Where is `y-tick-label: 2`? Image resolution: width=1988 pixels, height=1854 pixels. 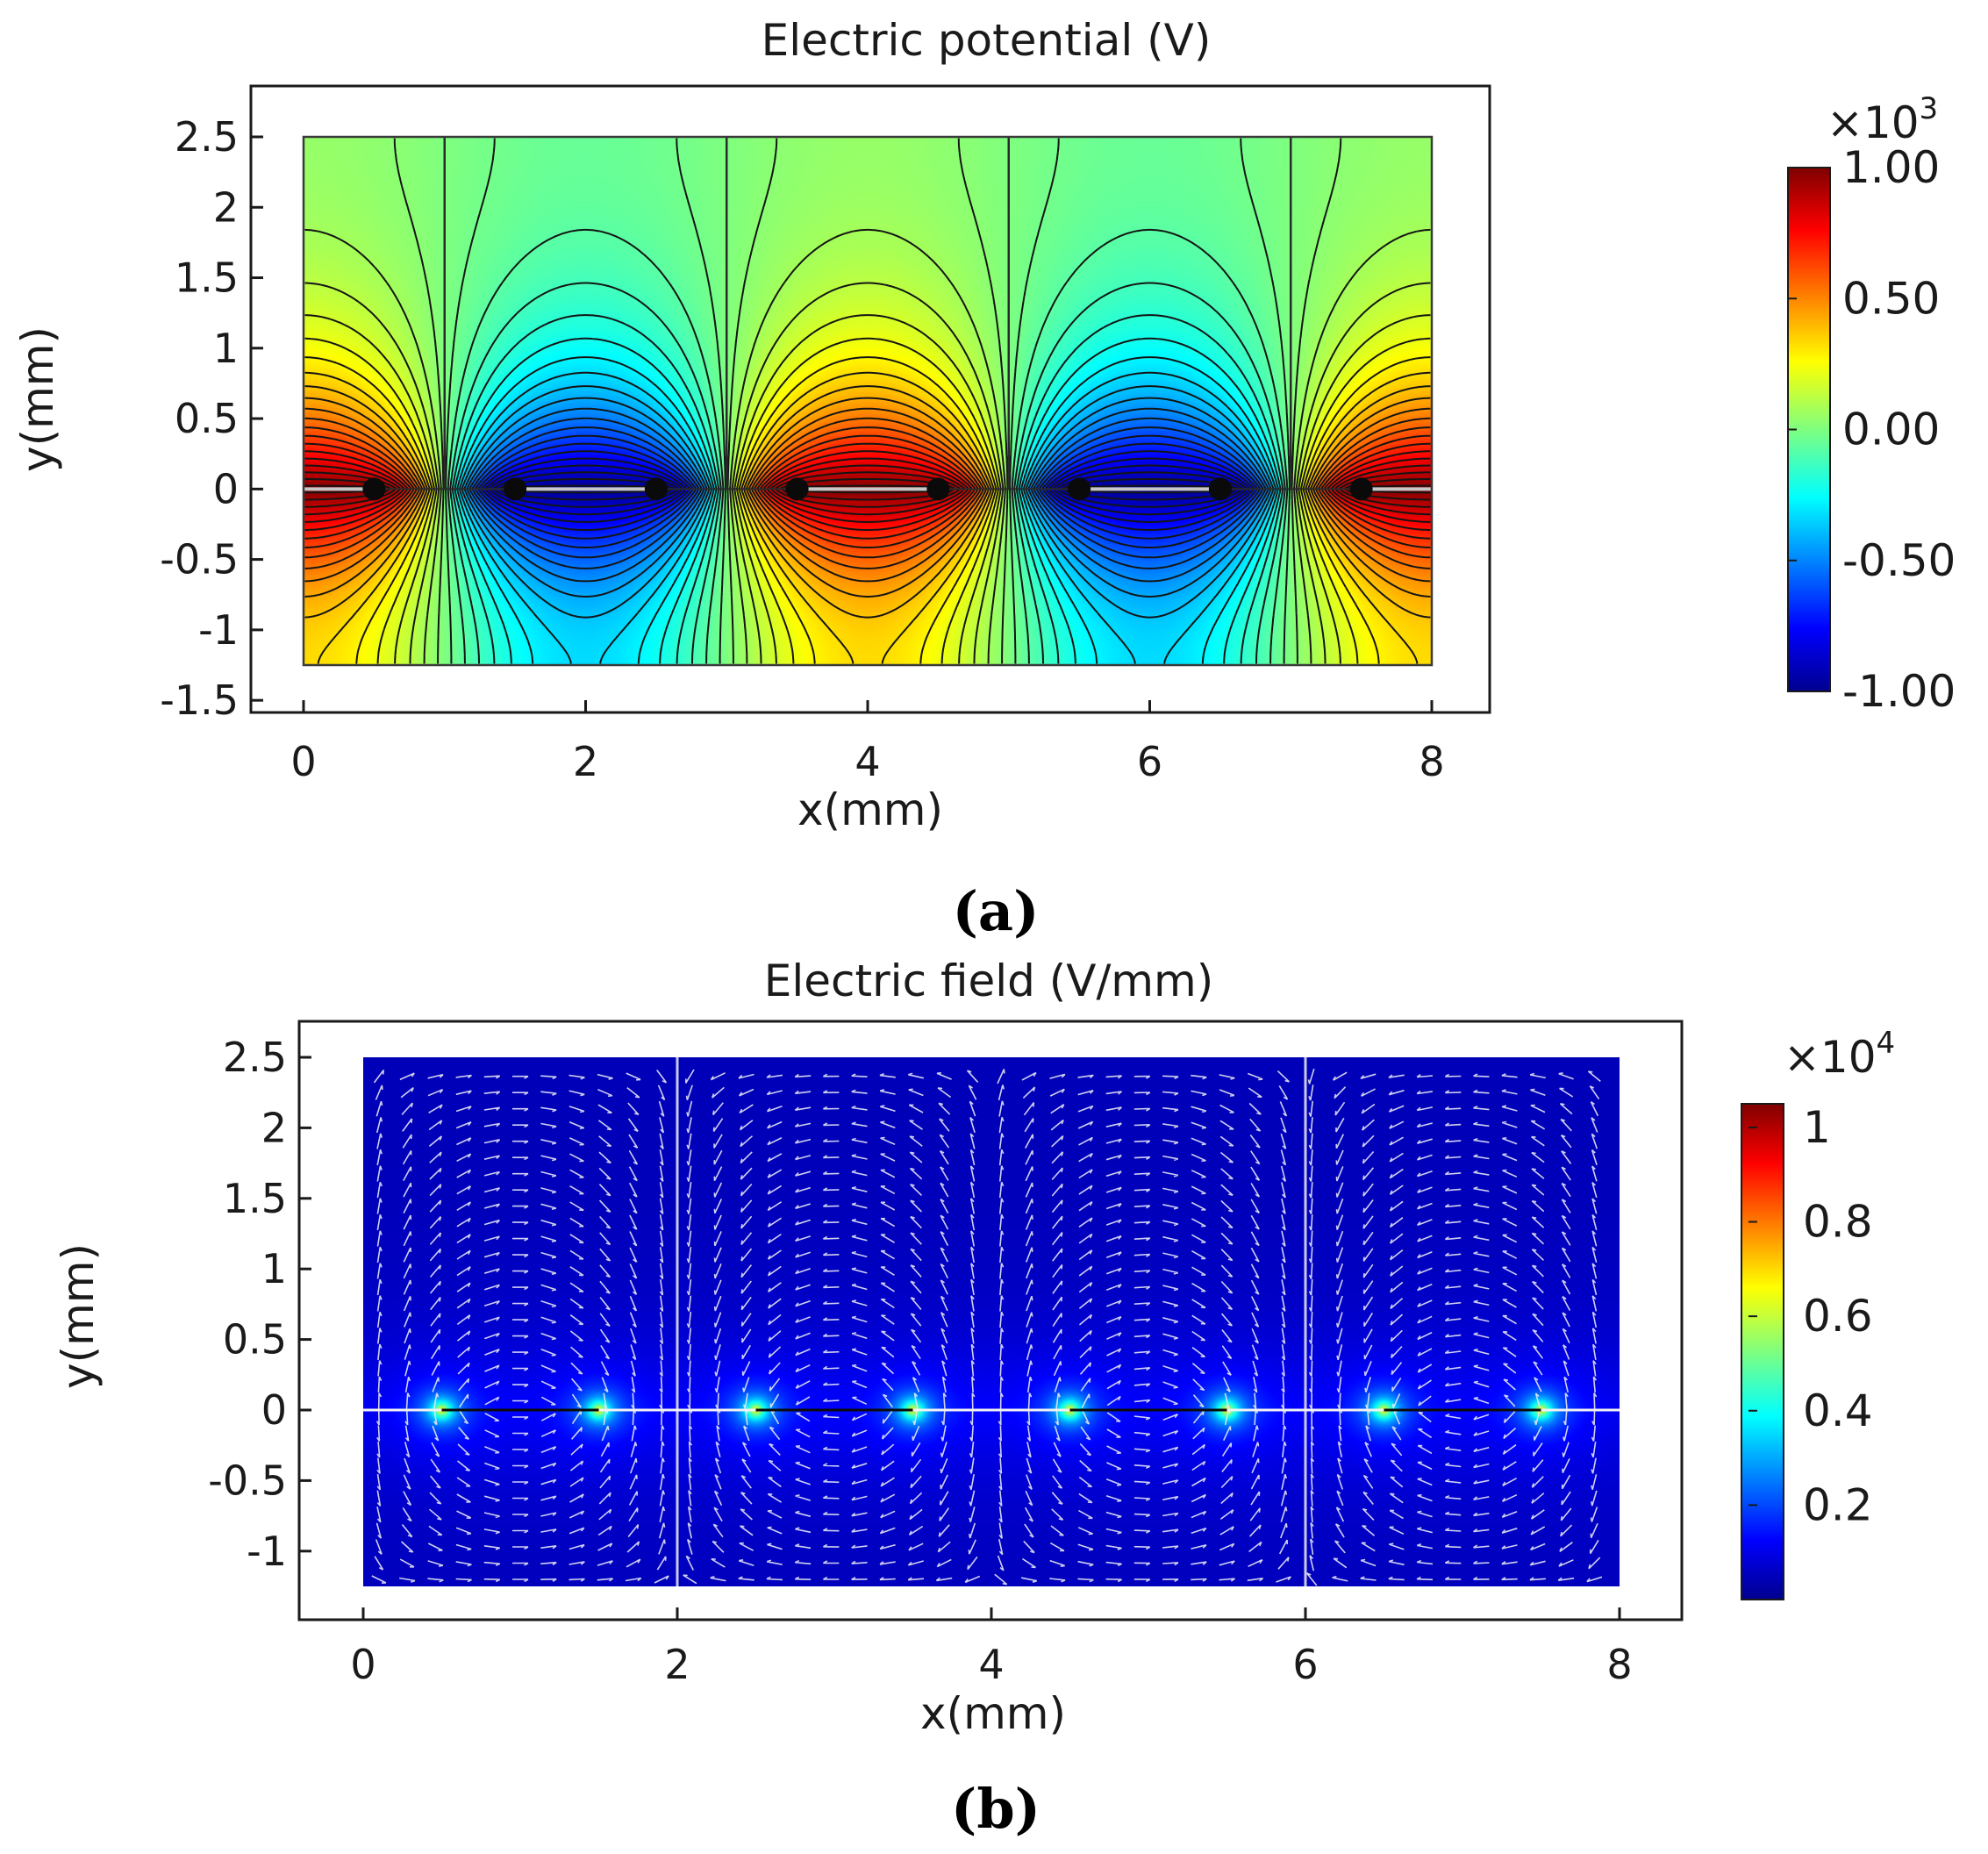 y-tick-label: 2 is located at coordinates (274, 1127).